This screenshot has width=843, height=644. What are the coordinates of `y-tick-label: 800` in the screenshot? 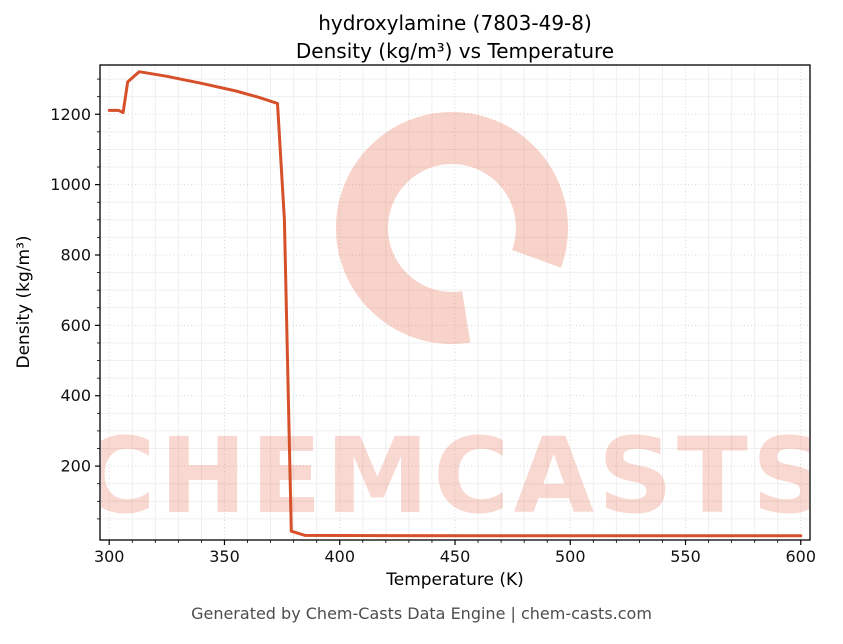 It's located at (75, 255).